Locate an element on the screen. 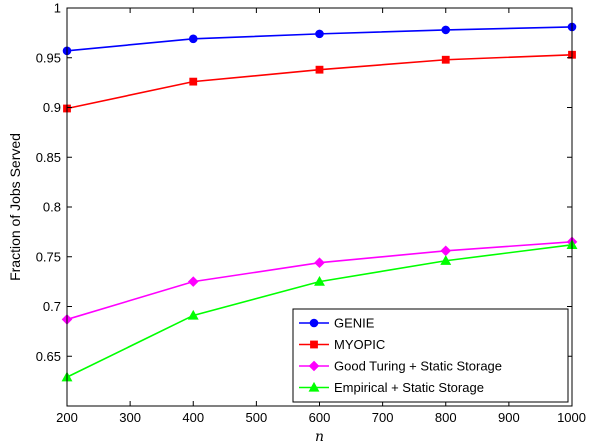  x-tick-label: 600 is located at coordinates (320, 417).